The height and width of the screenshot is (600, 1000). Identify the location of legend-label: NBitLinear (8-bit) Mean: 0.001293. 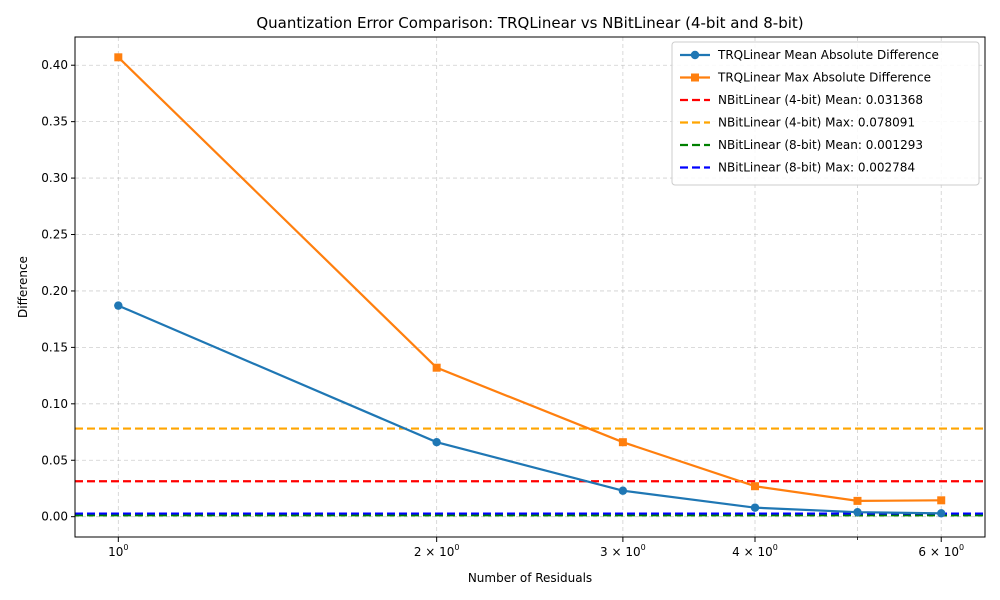
(820, 145).